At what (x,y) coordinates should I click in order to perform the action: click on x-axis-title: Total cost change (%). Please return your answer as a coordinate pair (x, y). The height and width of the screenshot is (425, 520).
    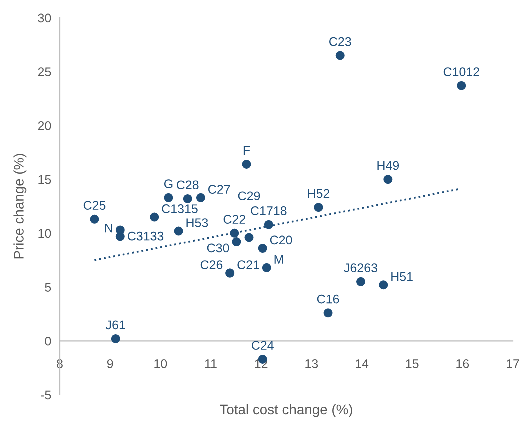
    Looking at the image, I should click on (286, 411).